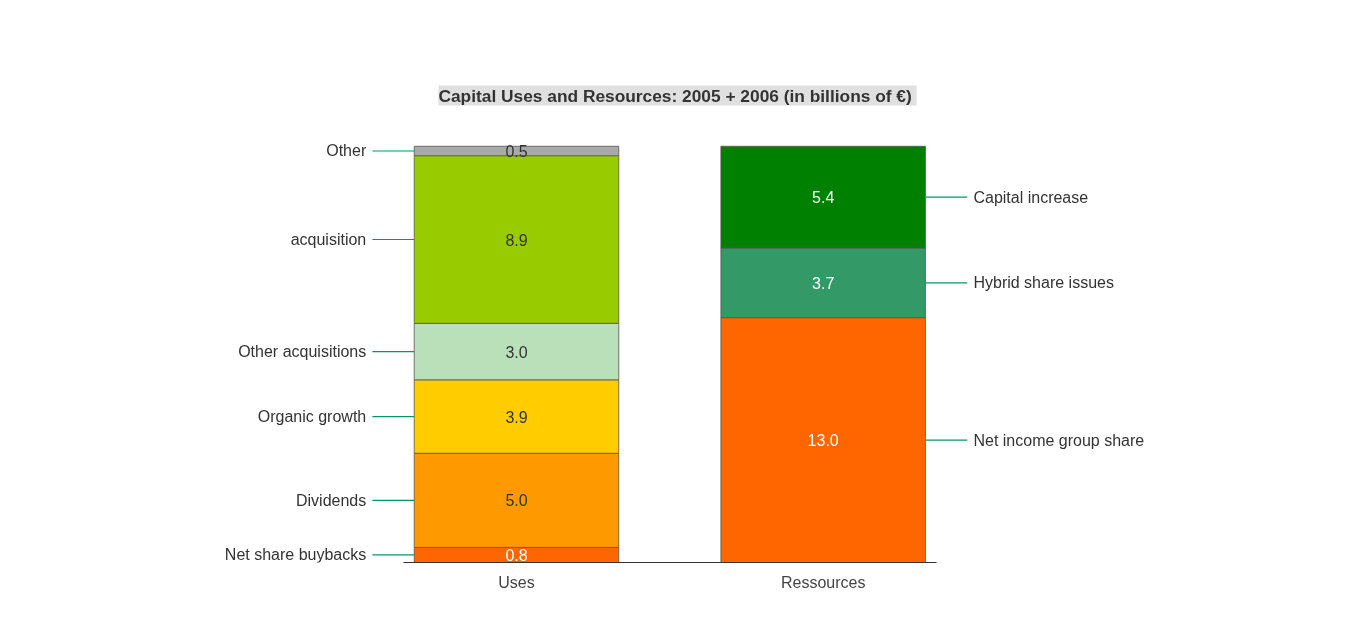  What do you see at coordinates (328, 240) in the screenshot?
I see `text: acquisition` at bounding box center [328, 240].